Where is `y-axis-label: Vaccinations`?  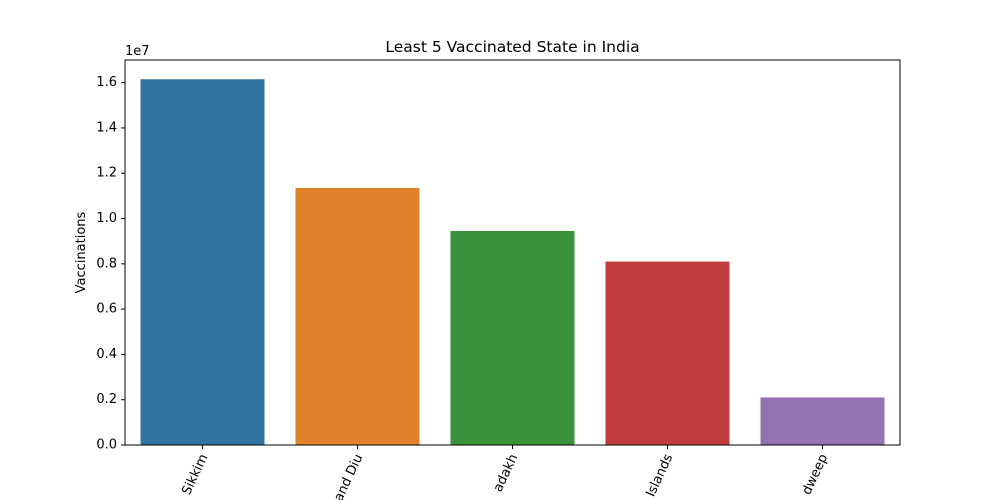 y-axis-label: Vaccinations is located at coordinates (81, 252).